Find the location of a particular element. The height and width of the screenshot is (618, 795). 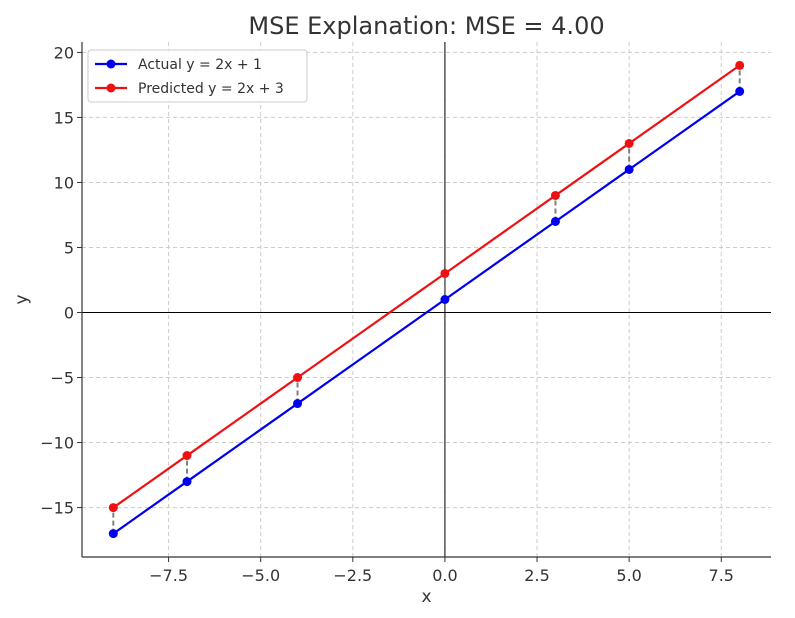

legend-box is located at coordinates (197, 76).